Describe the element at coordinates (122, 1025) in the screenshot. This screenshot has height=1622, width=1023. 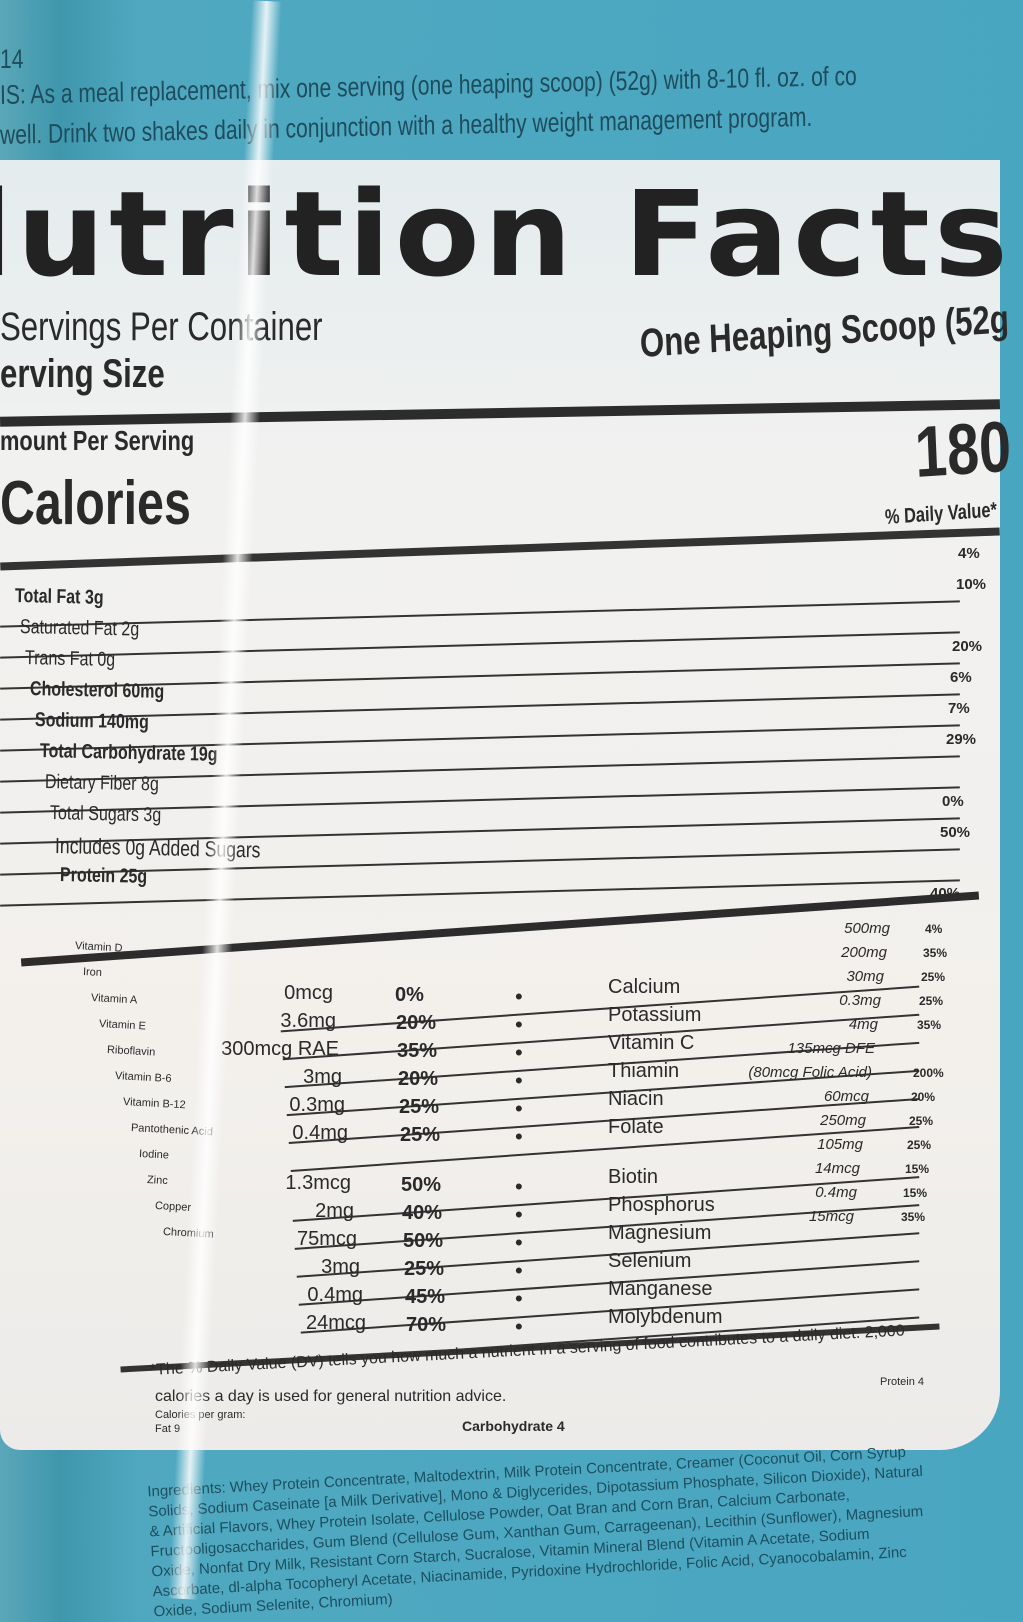
I see `micronutrient-name: Vitamin E` at that location.